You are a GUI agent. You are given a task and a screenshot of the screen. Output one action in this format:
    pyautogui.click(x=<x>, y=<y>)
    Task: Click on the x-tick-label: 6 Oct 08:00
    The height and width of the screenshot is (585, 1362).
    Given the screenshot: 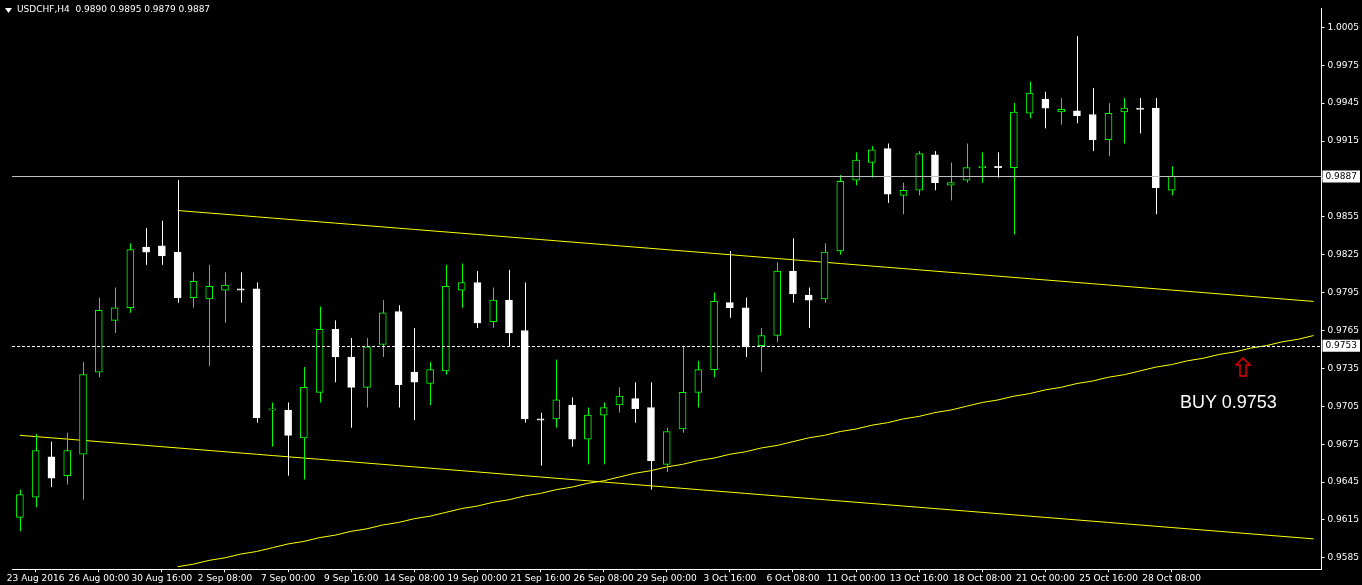 What is the action you would take?
    pyautogui.click(x=793, y=577)
    